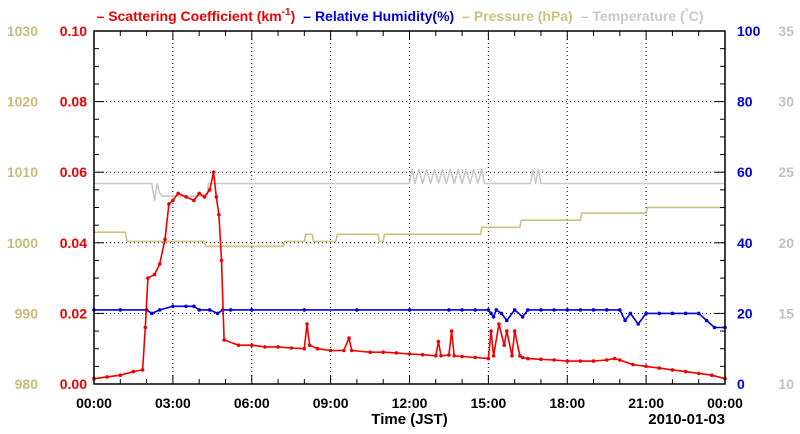  What do you see at coordinates (22, 31) in the screenshot?
I see `pressure-tick-label: 1030` at bounding box center [22, 31].